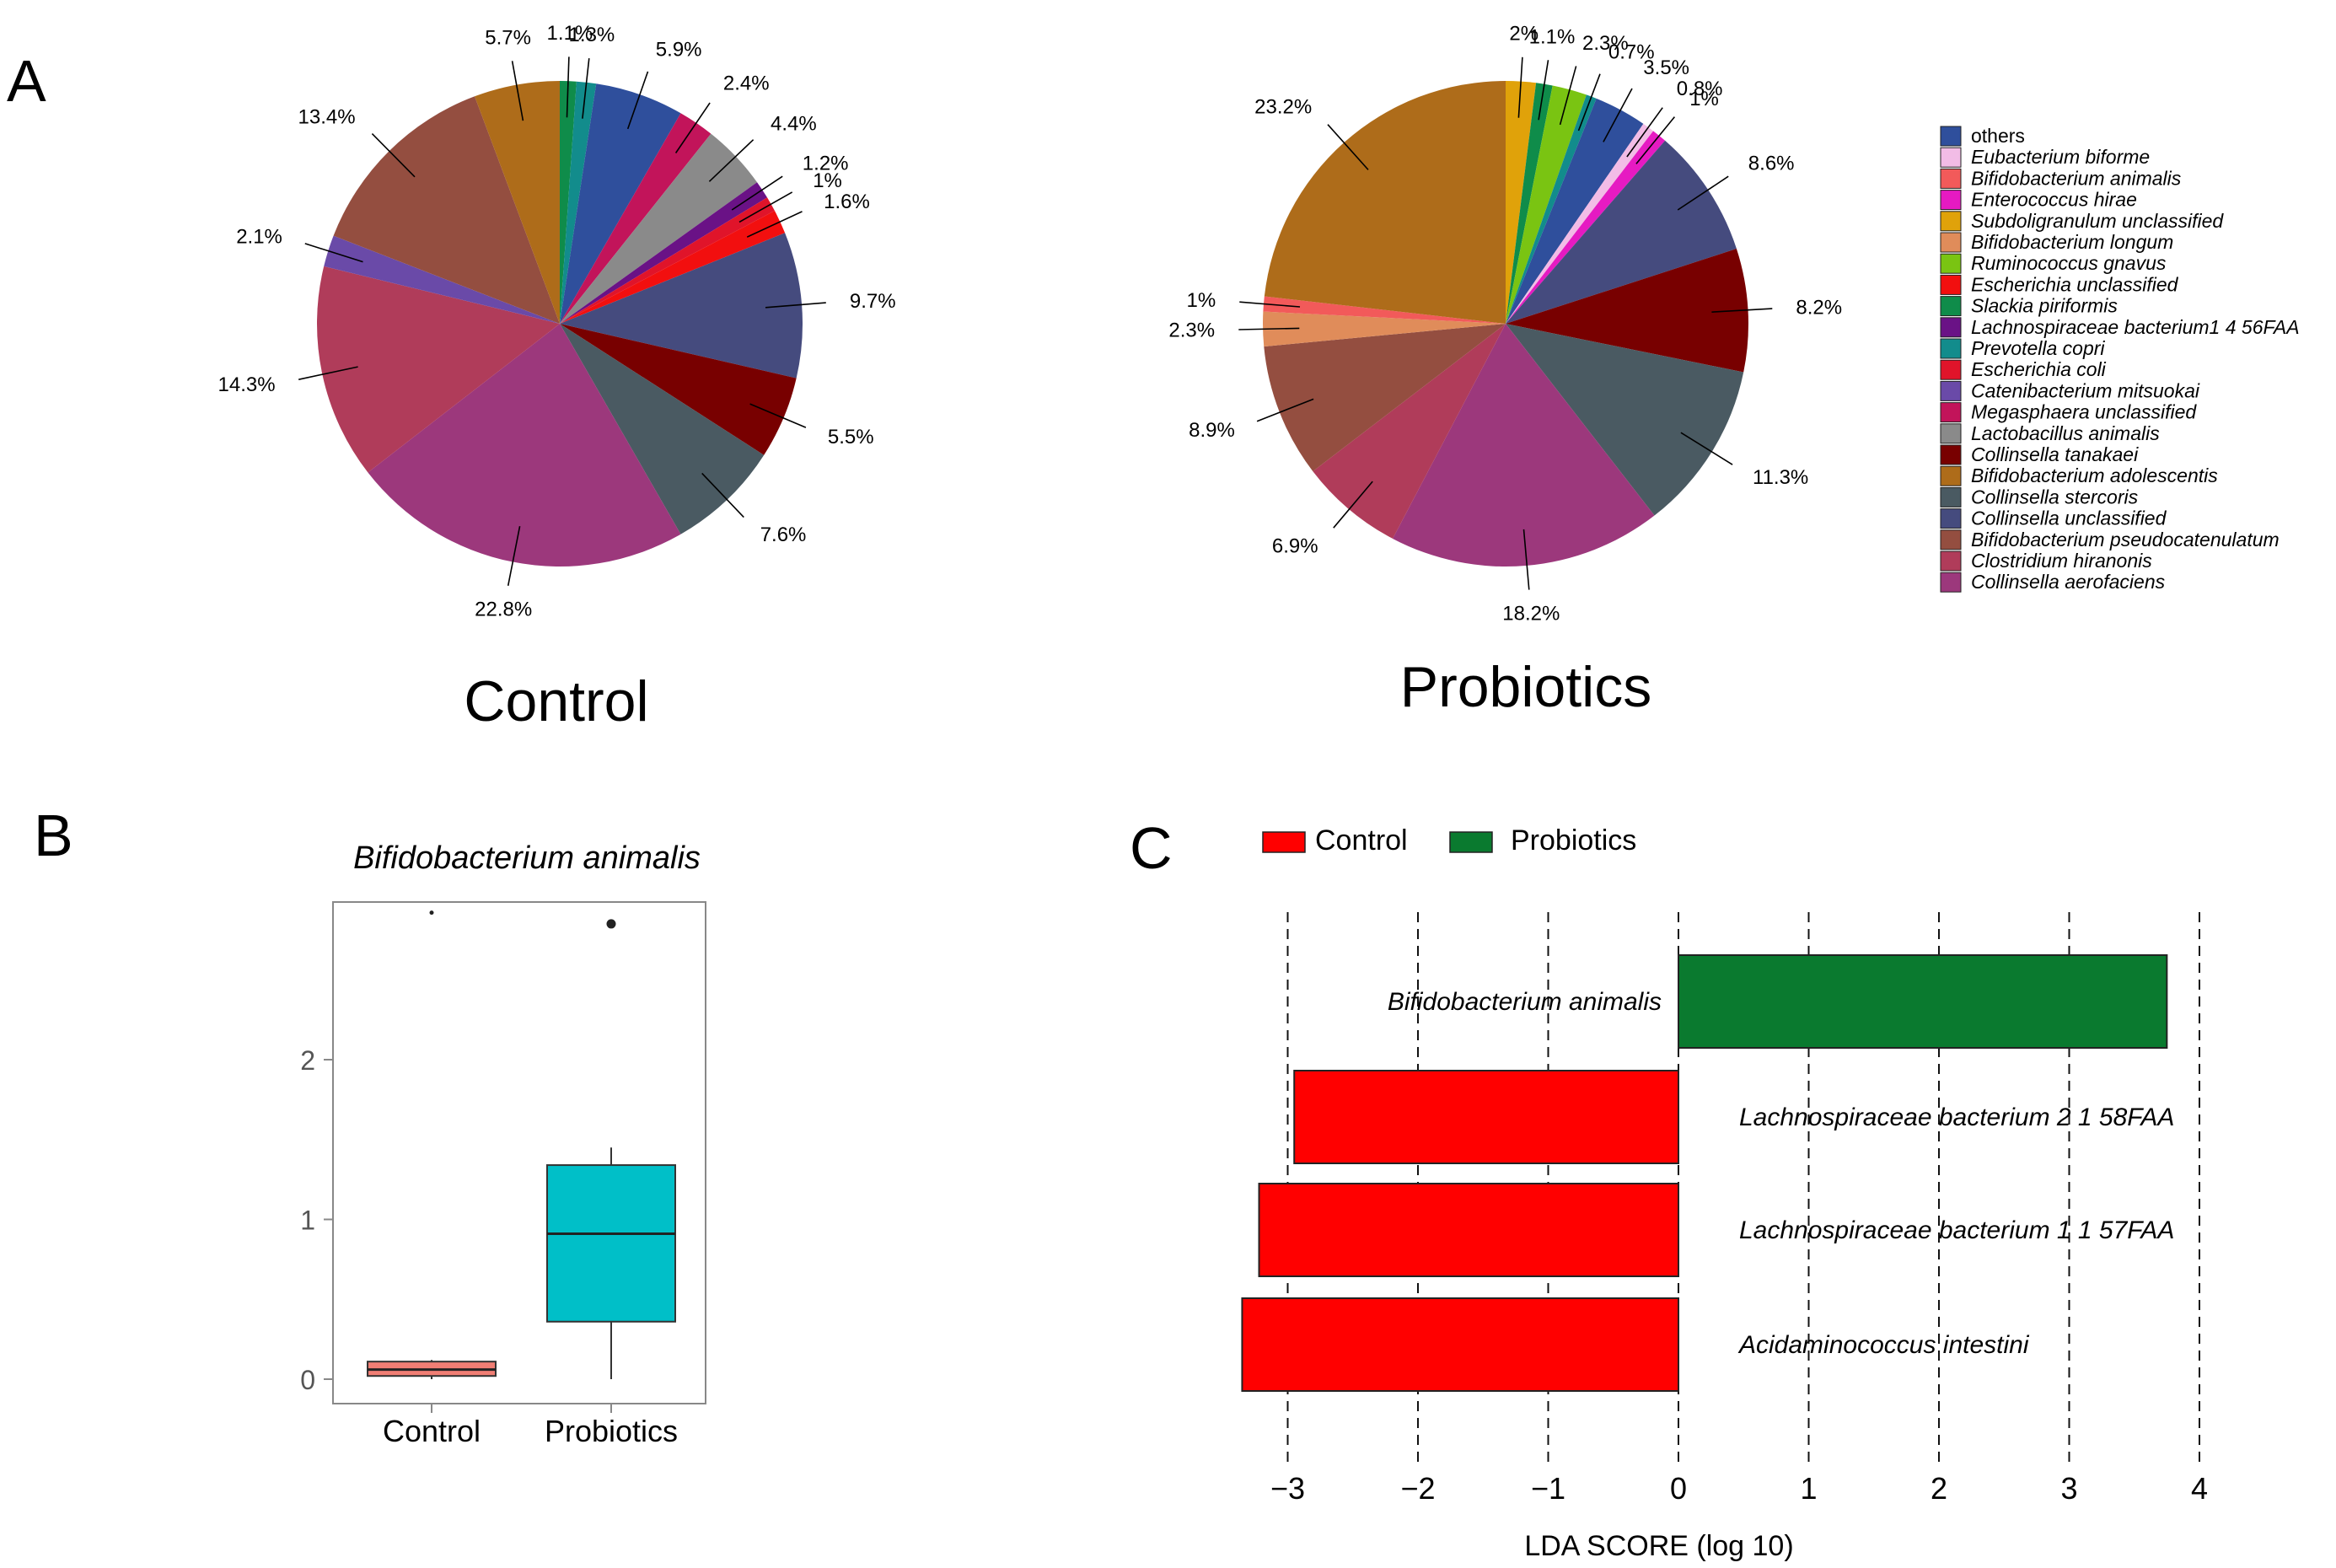 The width and height of the screenshot is (2336, 1568). What do you see at coordinates (873, 301) in the screenshot?
I see `pie-label: 9.7%` at bounding box center [873, 301].